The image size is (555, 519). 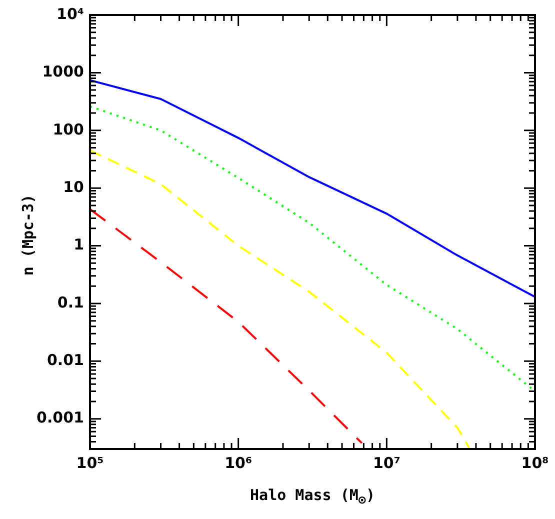 I want to click on y-tick-label: 100, so click(x=68, y=129).